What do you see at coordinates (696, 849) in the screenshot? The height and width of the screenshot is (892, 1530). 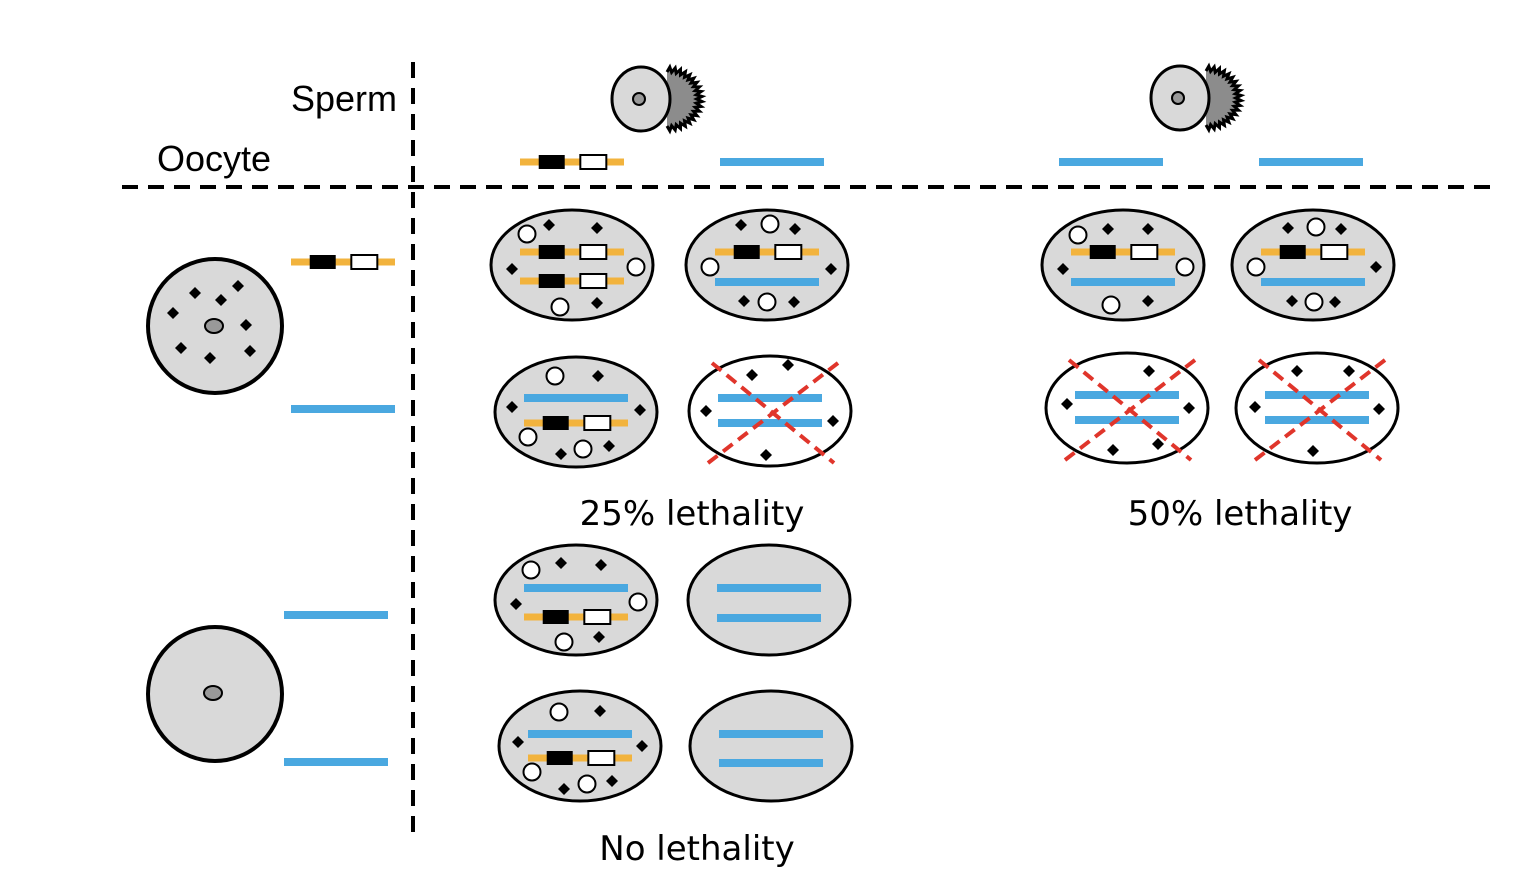 I see `no-lethality-label: No lethality` at bounding box center [696, 849].